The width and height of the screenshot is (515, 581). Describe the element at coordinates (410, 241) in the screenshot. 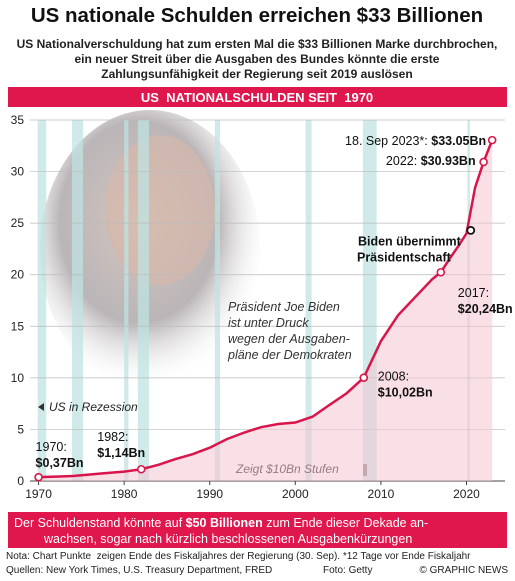

I see `biden-label: Biden übernimmt` at that location.